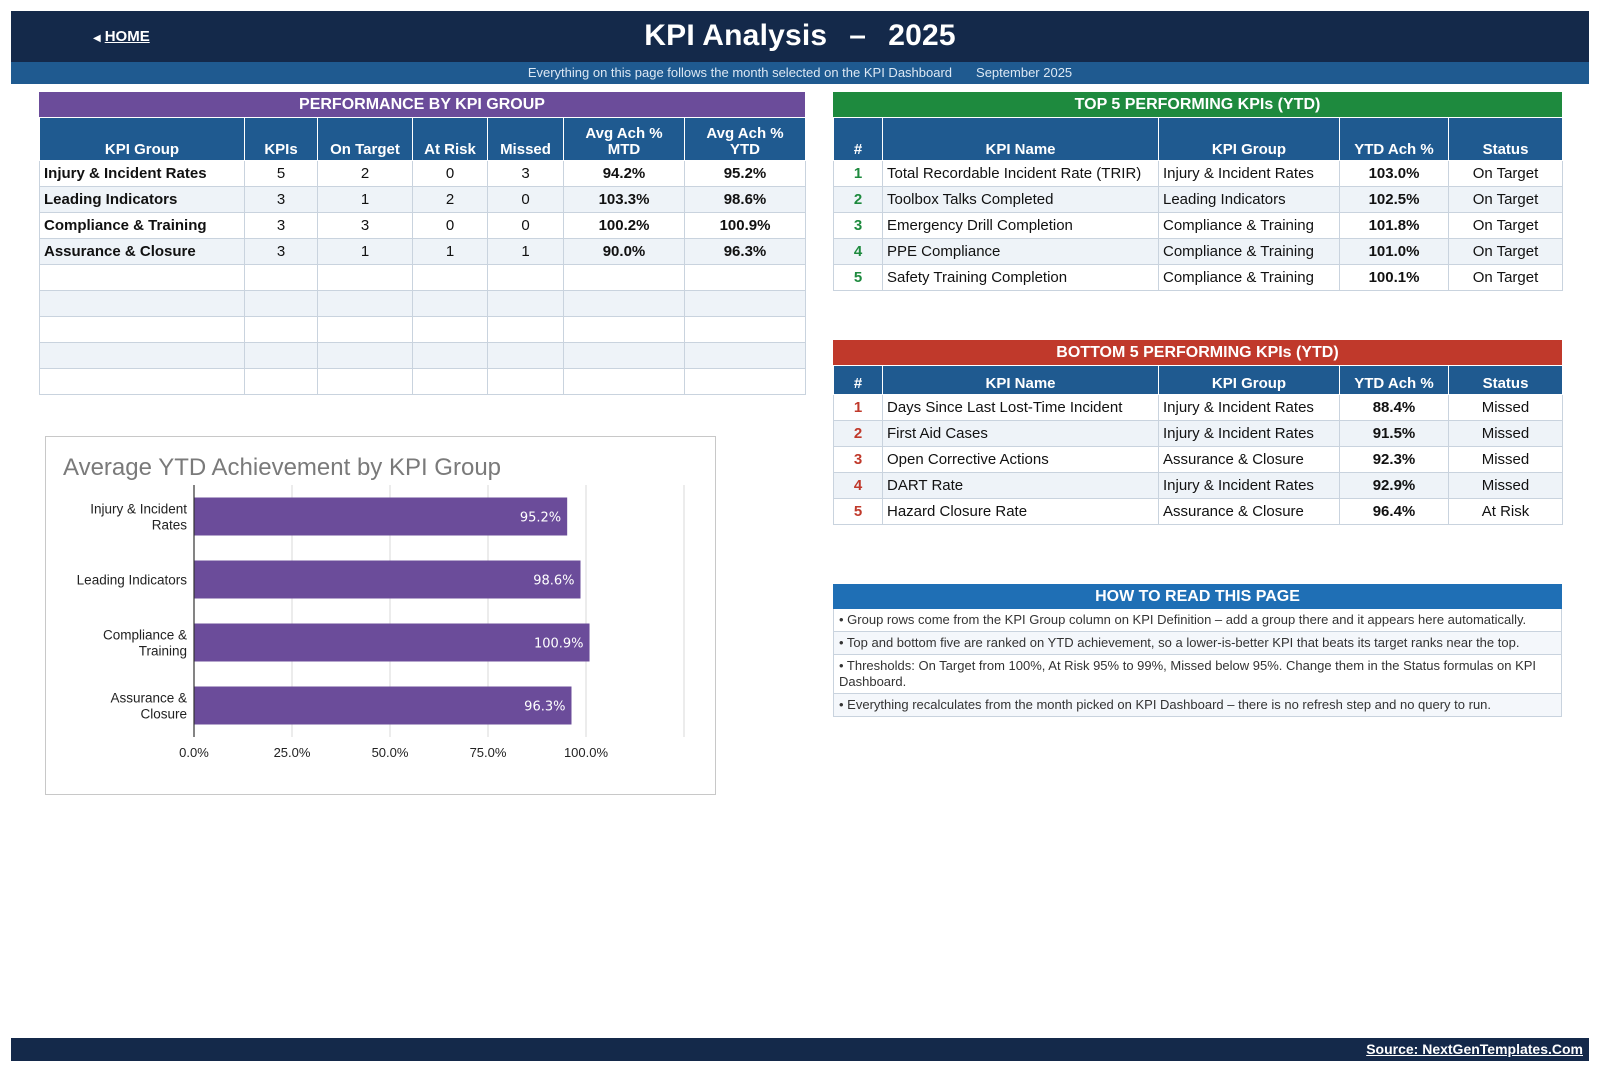 The image size is (1600, 1072). What do you see at coordinates (1020, 199) in the screenshot?
I see `kpi-name-cell: Toolbox Talks Completed` at bounding box center [1020, 199].